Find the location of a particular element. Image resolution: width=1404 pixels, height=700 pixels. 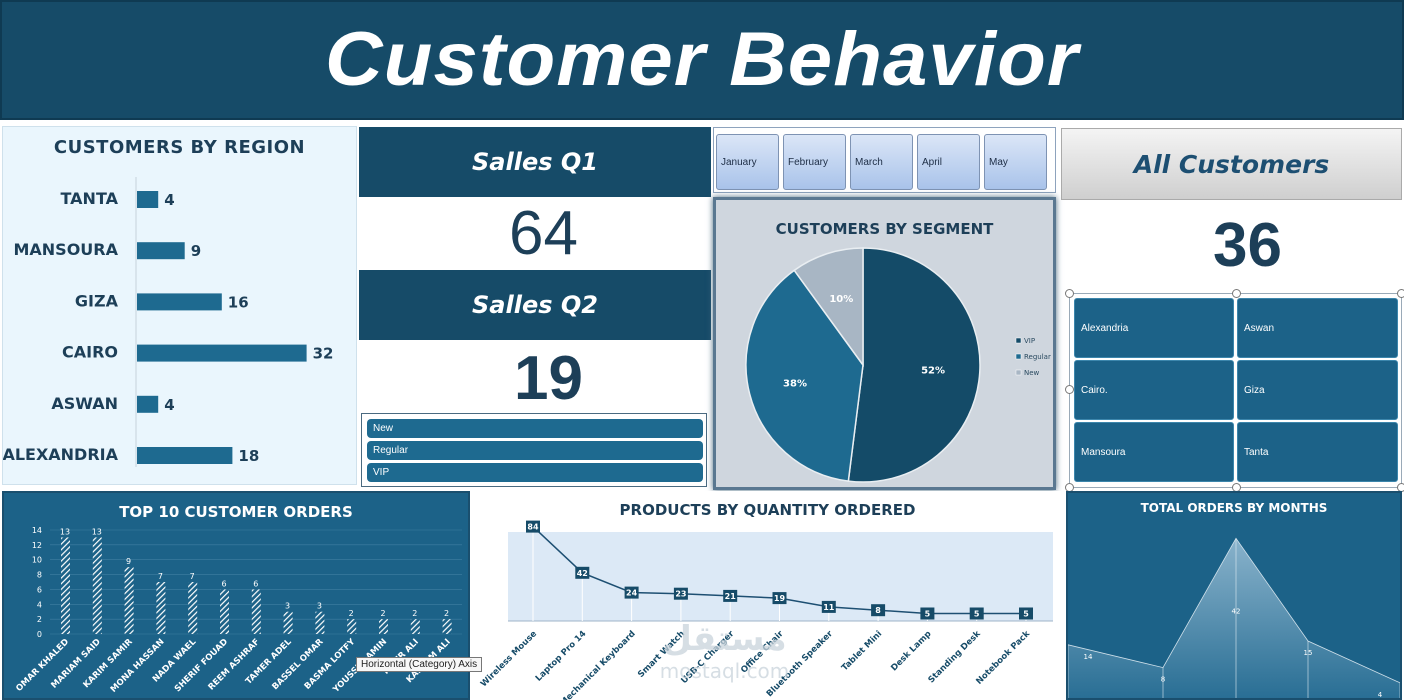

products-data-label: 21 is located at coordinates (731, 596).